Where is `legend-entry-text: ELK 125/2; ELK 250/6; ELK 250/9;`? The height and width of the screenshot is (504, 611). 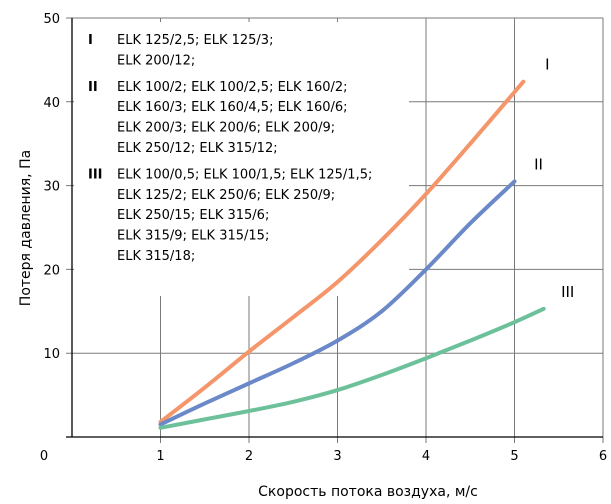
legend-entry-text: ELK 125/2; ELK 250/6; ELK 250/9; is located at coordinates (226, 195).